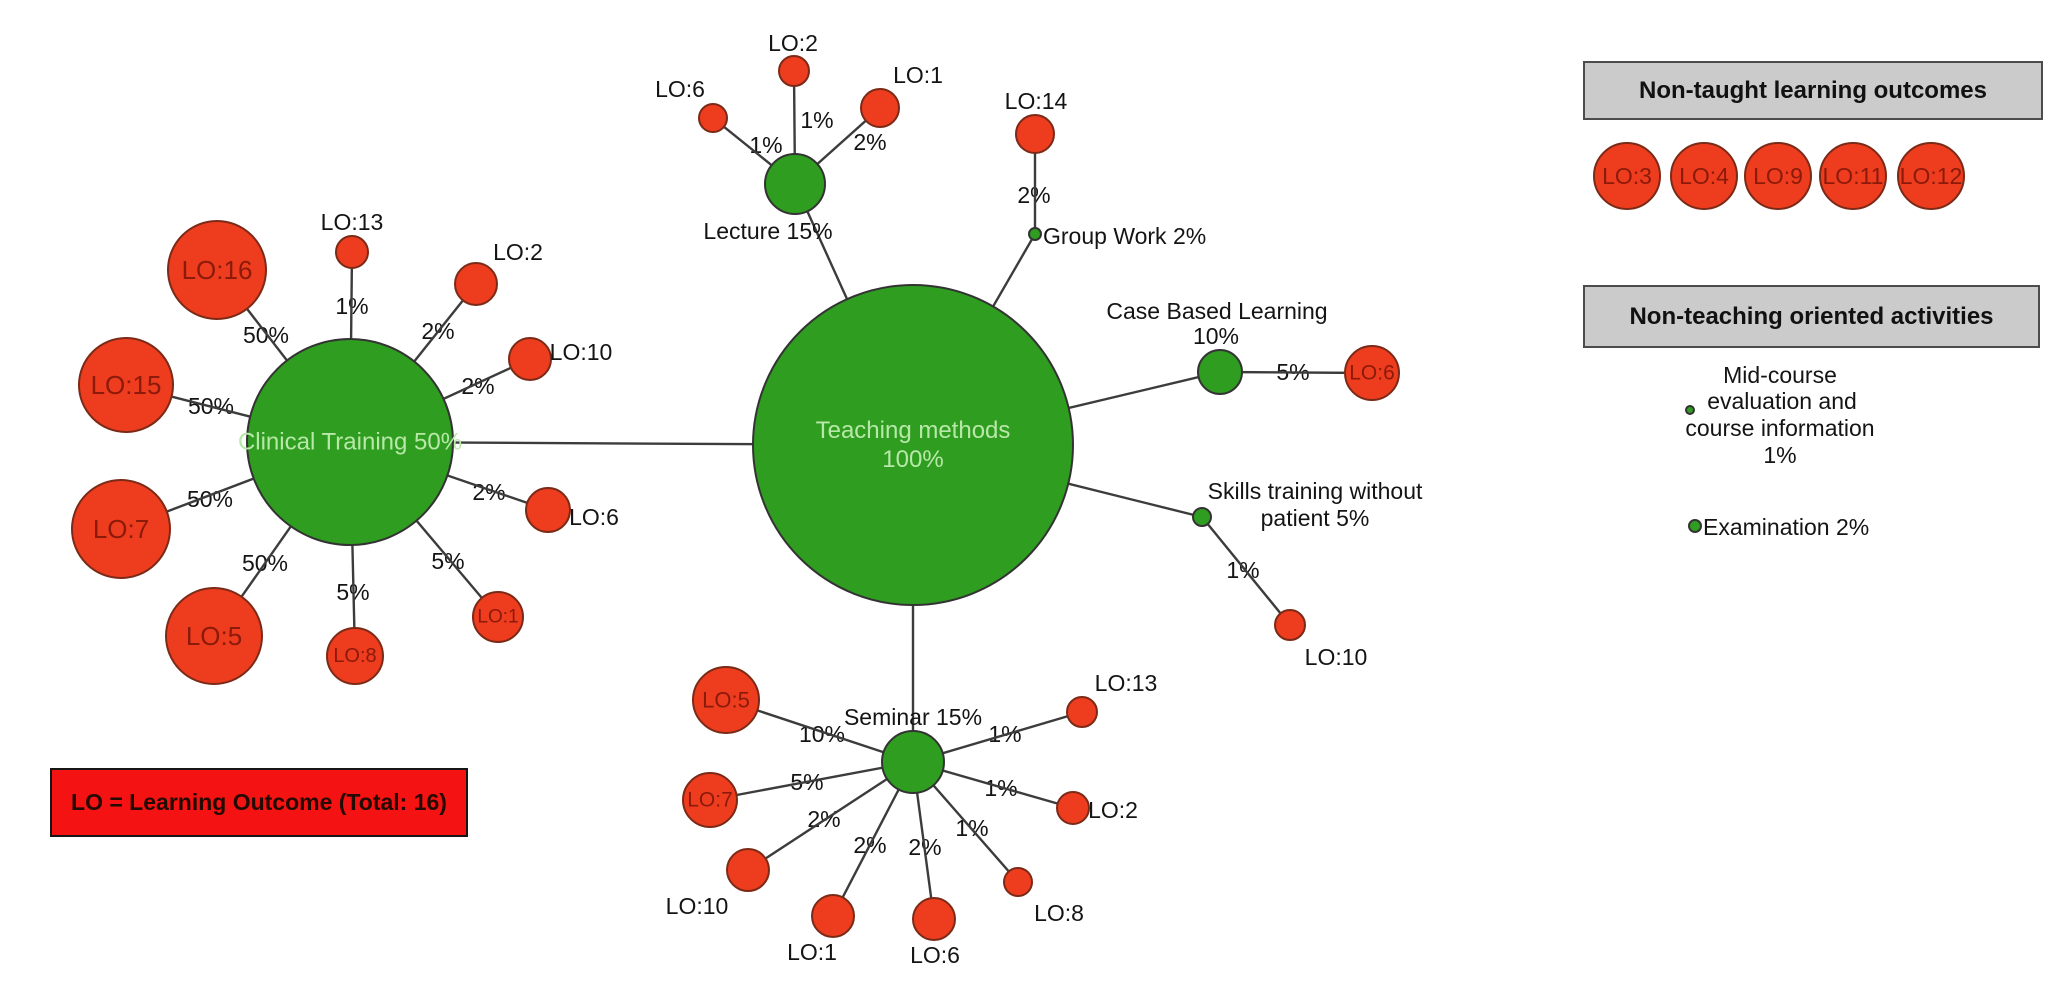 Image resolution: width=2059 pixels, height=1001 pixels. What do you see at coordinates (1018, 882) in the screenshot?
I see `se_lo8-circle` at bounding box center [1018, 882].